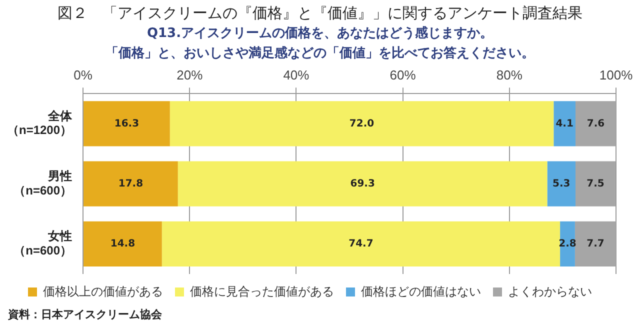 The width and height of the screenshot is (640, 326). What do you see at coordinates (616, 74) in the screenshot?
I see `x-tick-label: 100%` at bounding box center [616, 74].